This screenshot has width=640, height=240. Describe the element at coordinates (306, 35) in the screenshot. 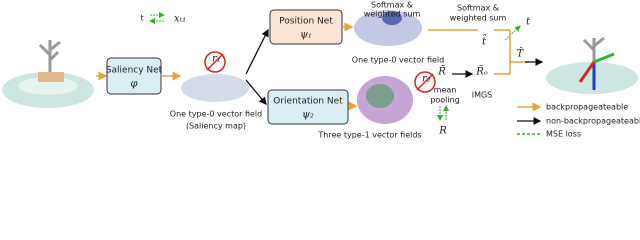

I see `node-symbol: ψ₁` at that location.